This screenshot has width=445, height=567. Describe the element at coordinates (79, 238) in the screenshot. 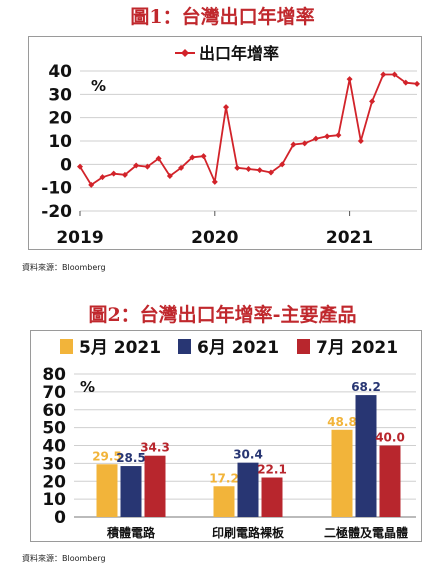

I see `x-tick-label: 2019` at that location.